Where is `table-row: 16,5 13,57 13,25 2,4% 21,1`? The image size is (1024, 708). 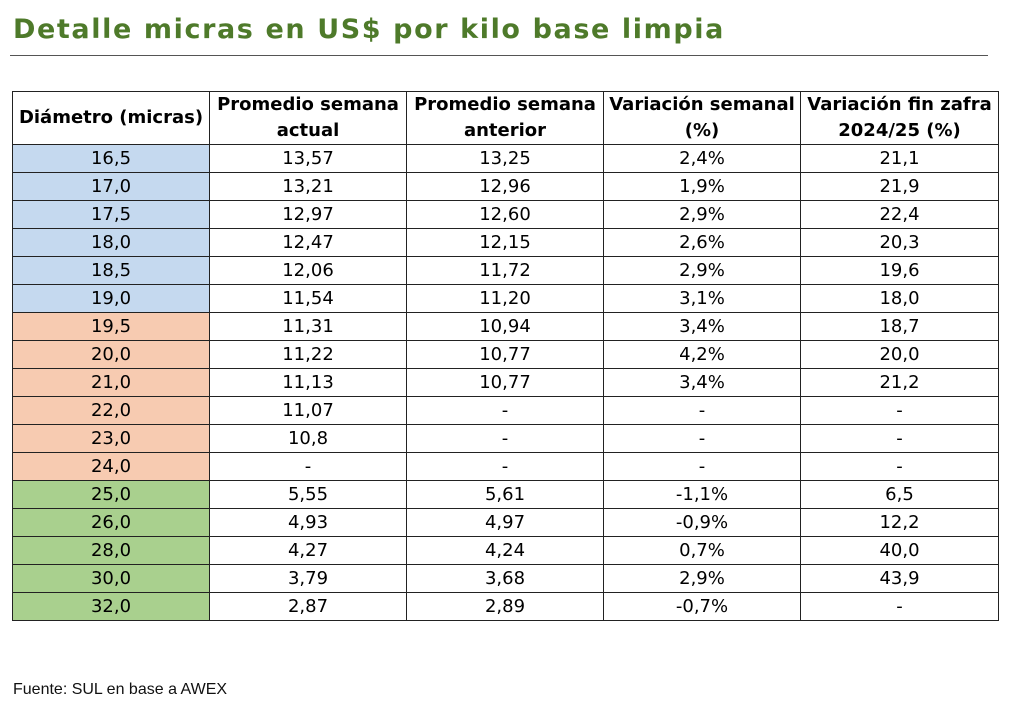
table-row: 16,5 13,57 13,25 2,4% 21,1 is located at coordinates (505, 158).